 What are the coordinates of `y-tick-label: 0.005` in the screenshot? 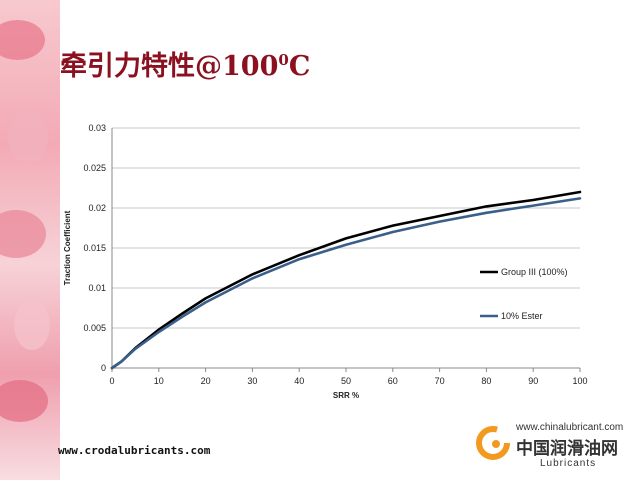 It's located at (94, 328).